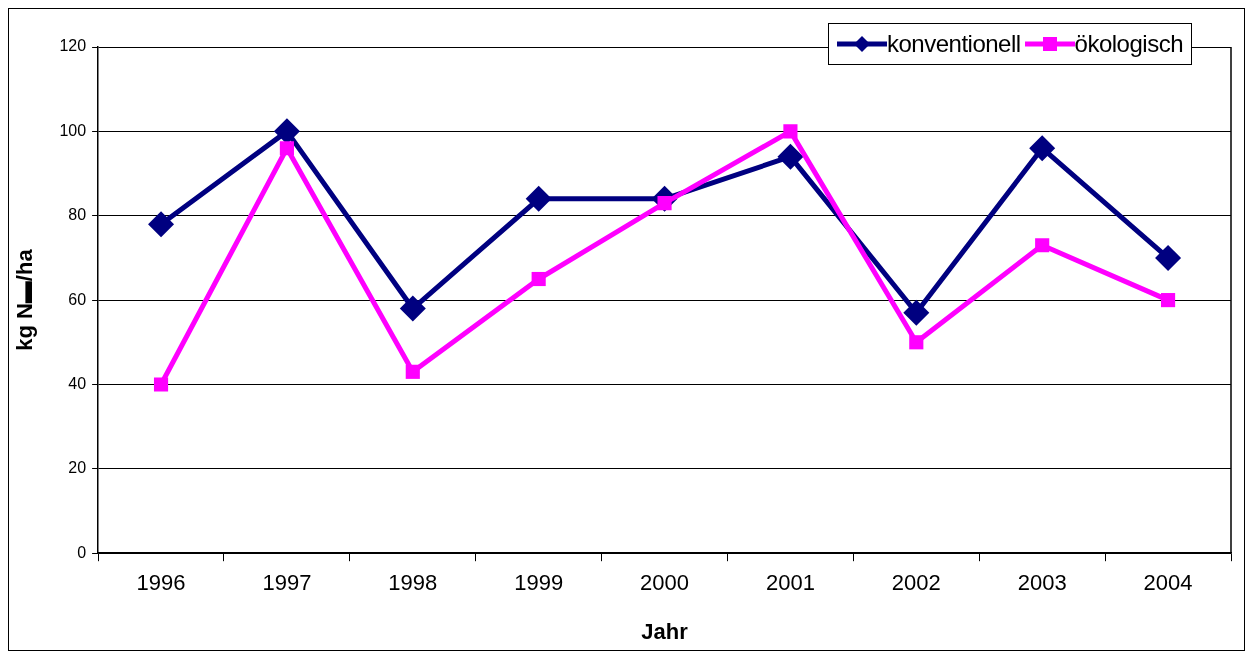  Describe the element at coordinates (953, 44) in the screenshot. I see `legend-label: konventionell` at that location.